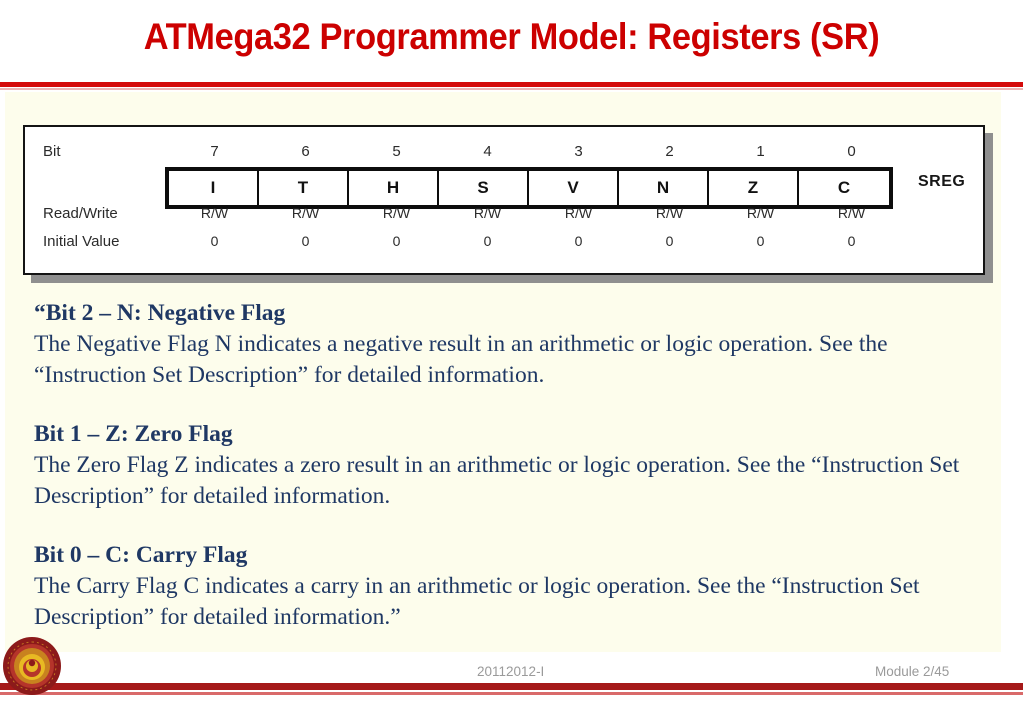 The image size is (1023, 708). I want to click on initial-value-bit-5: 0, so click(396, 241).